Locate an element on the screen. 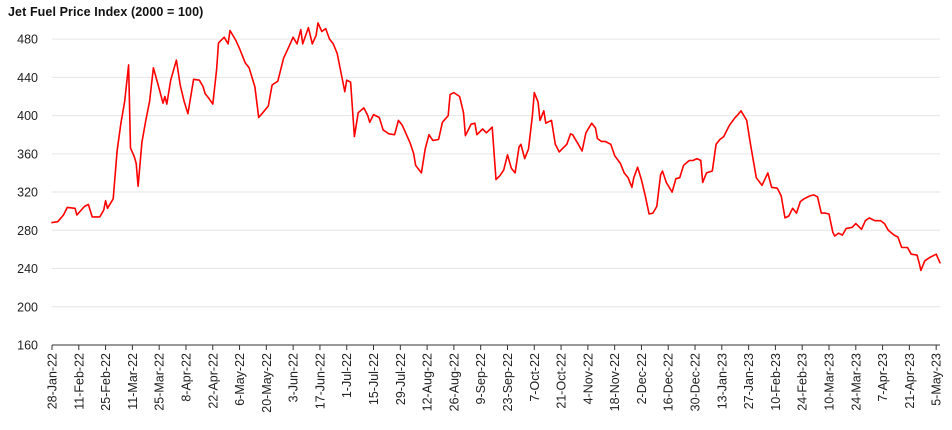  x-tick-label: 26-Aug-22 is located at coordinates (454, 382).